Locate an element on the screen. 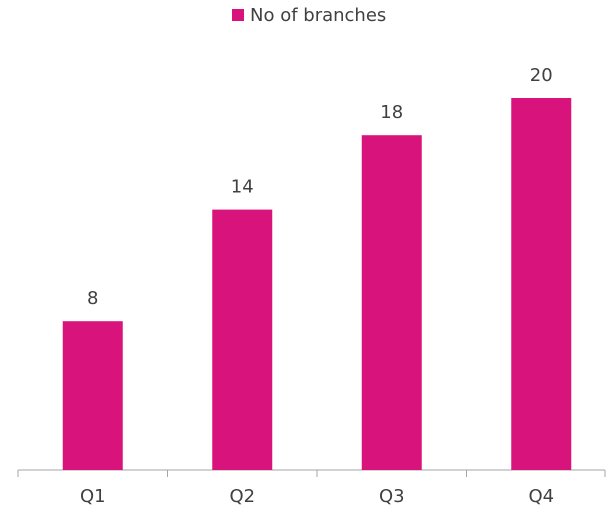 Image resolution: width=606 pixels, height=519 pixels. x-tick-label: Q1 is located at coordinates (93, 496).